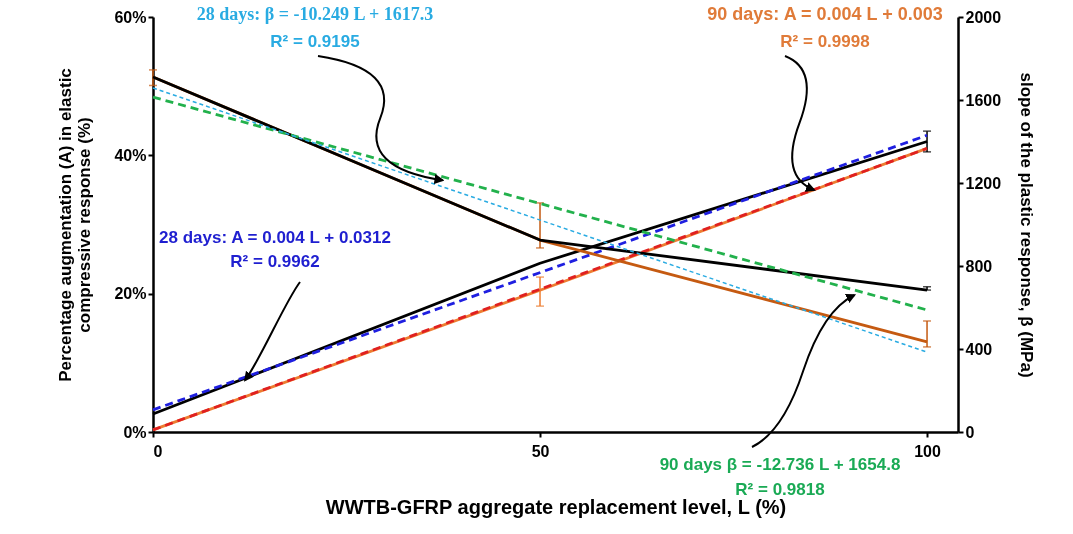  I want to click on x-tick-label: 0, so click(158, 451).